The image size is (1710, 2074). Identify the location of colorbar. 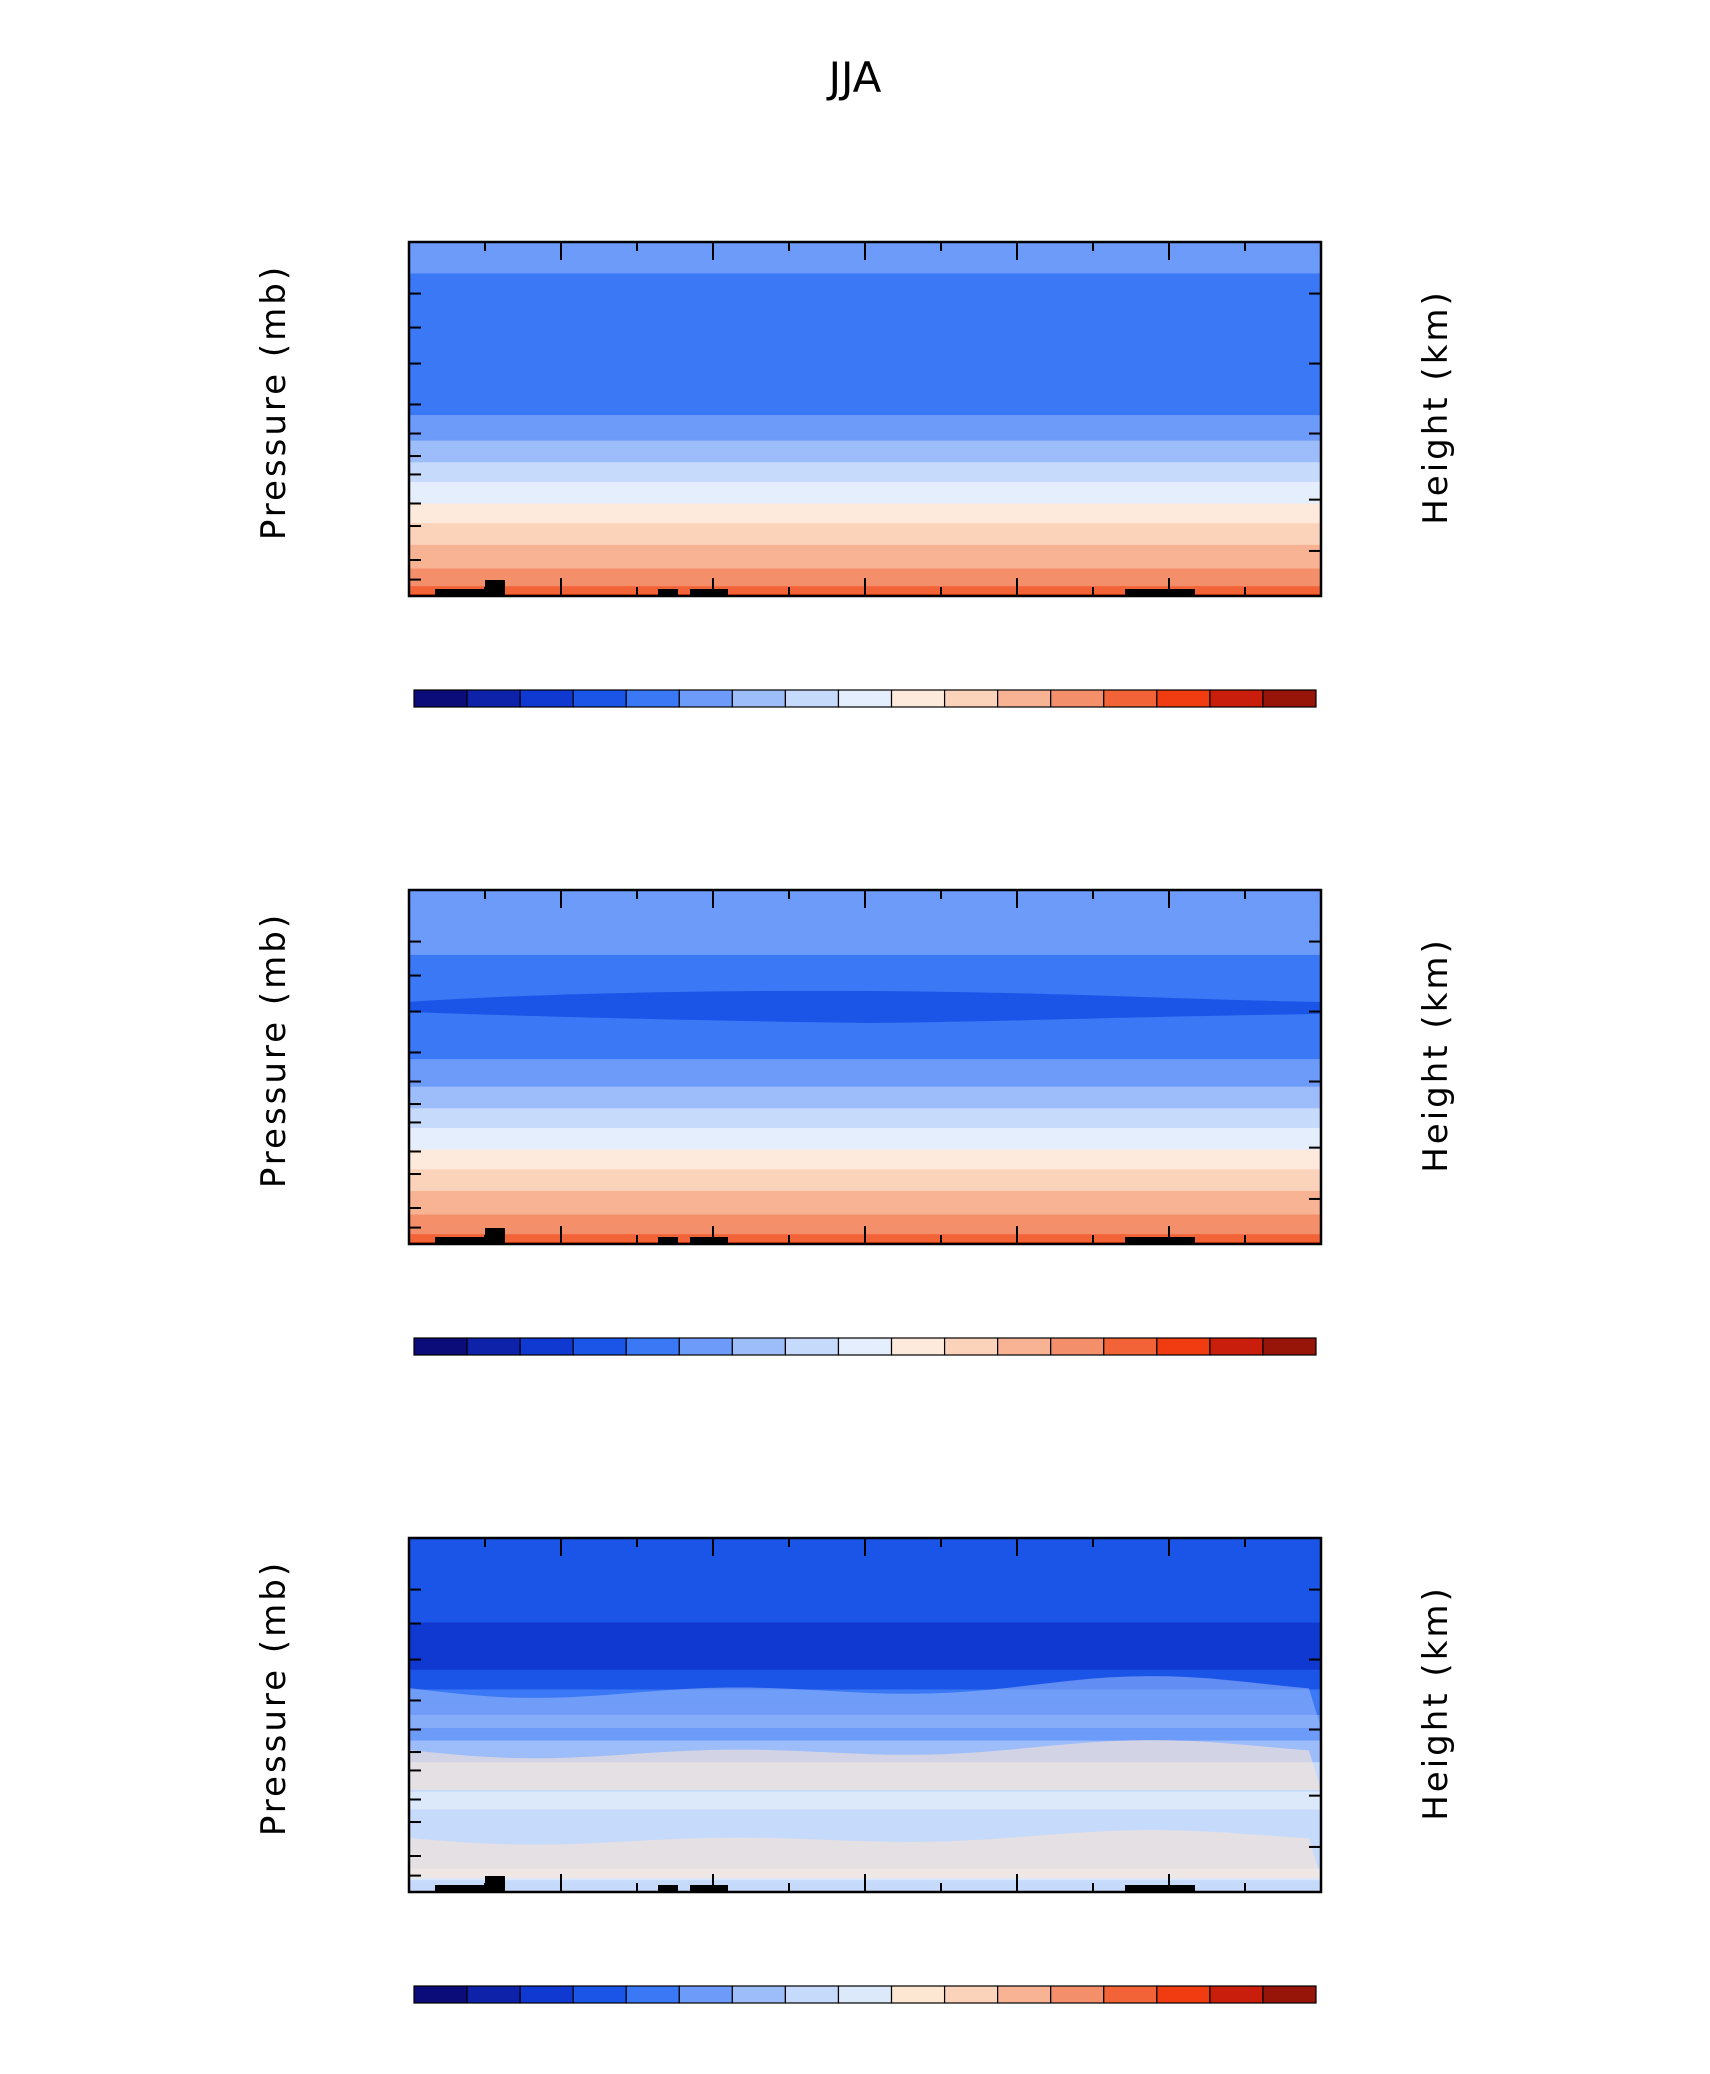
(865, 698).